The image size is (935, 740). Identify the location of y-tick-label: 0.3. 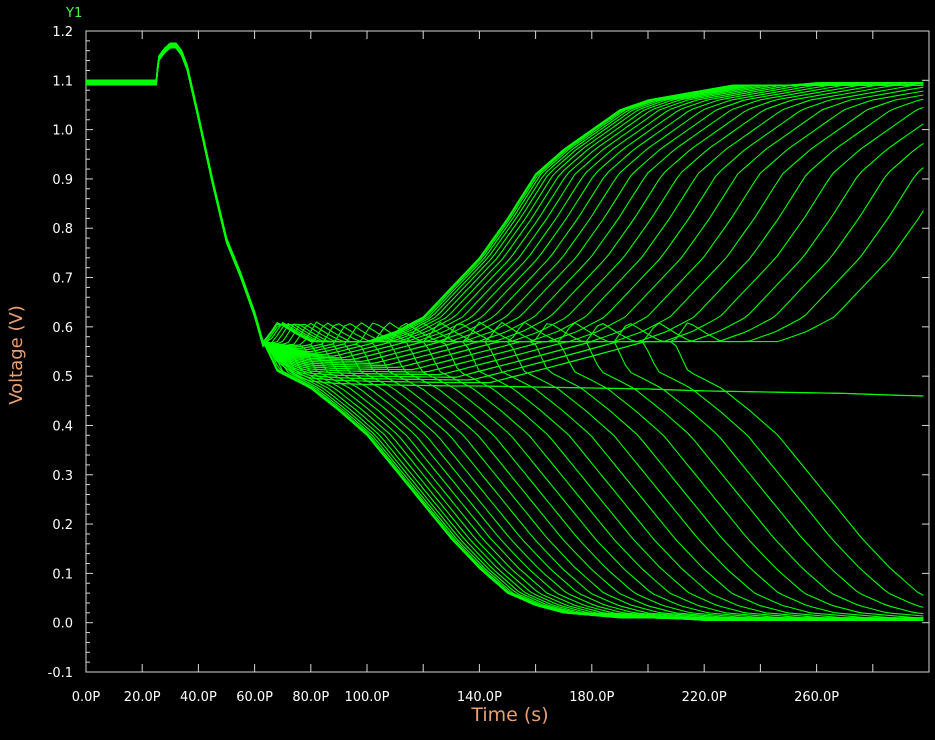
(62, 476).